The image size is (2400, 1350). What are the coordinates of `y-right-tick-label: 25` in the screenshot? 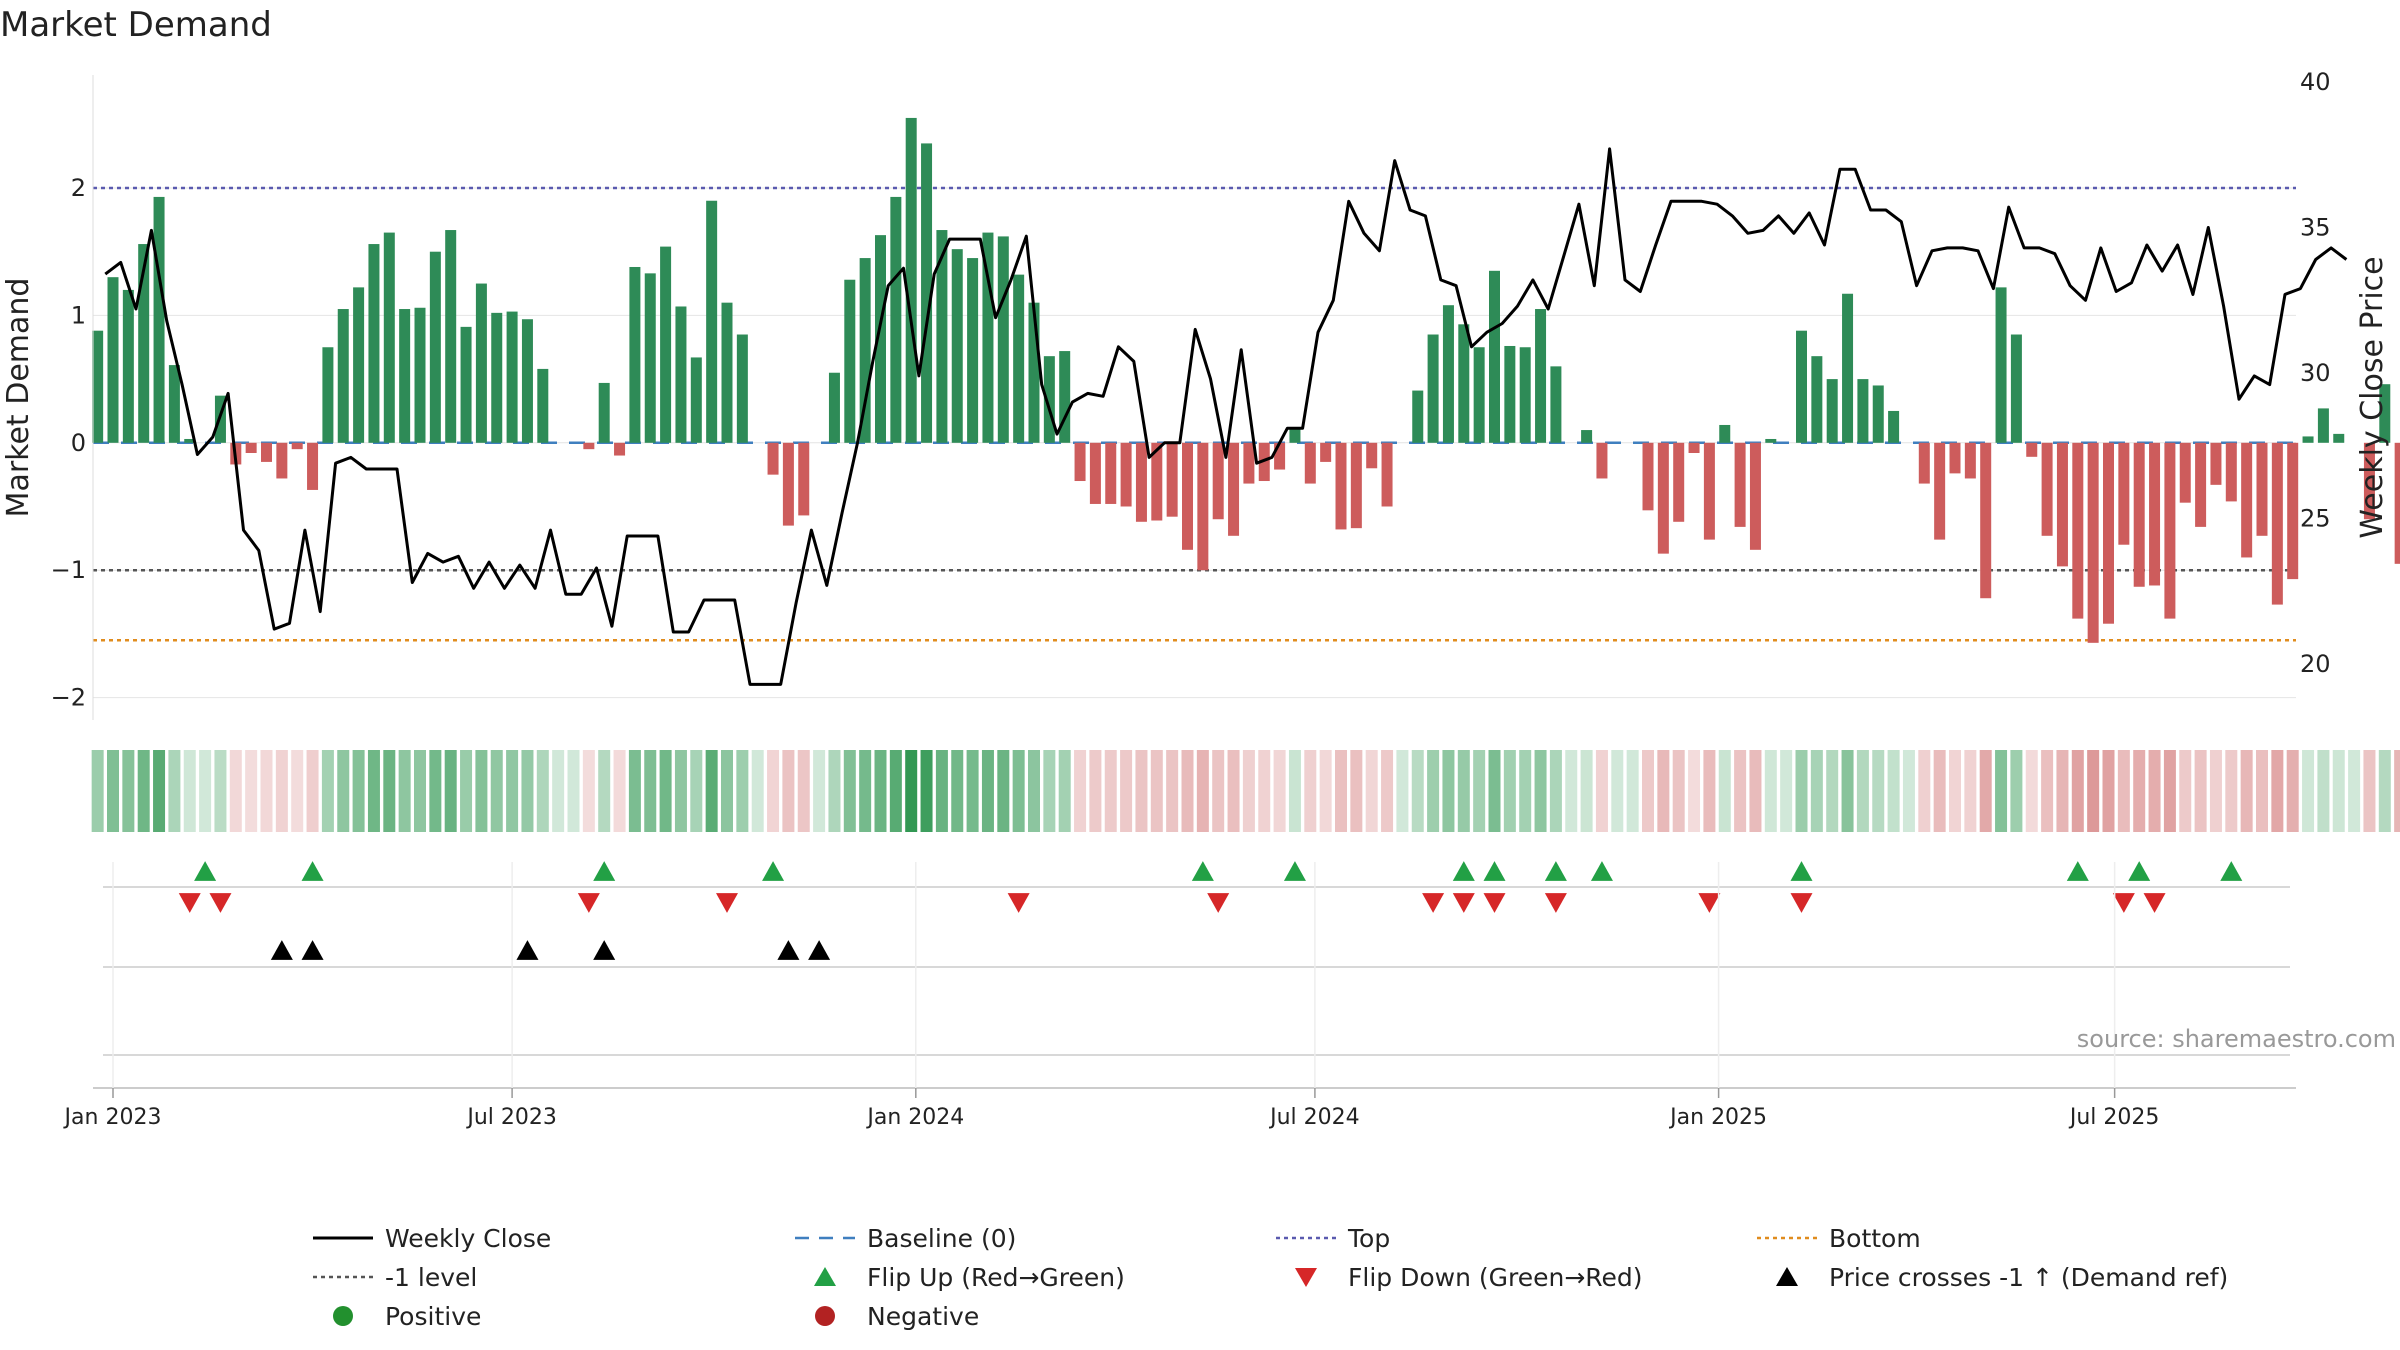 It's located at (2315, 519).